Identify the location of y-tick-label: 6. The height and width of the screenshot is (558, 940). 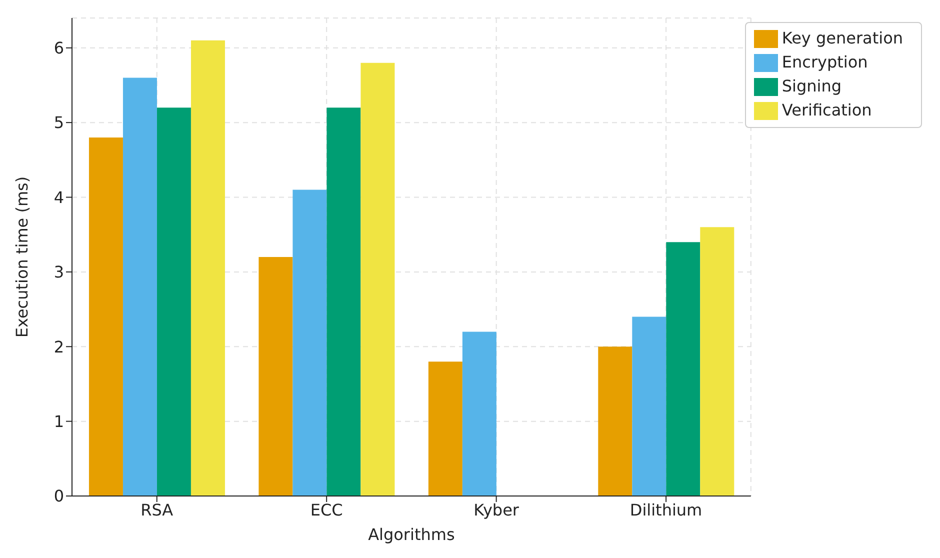
(59, 48).